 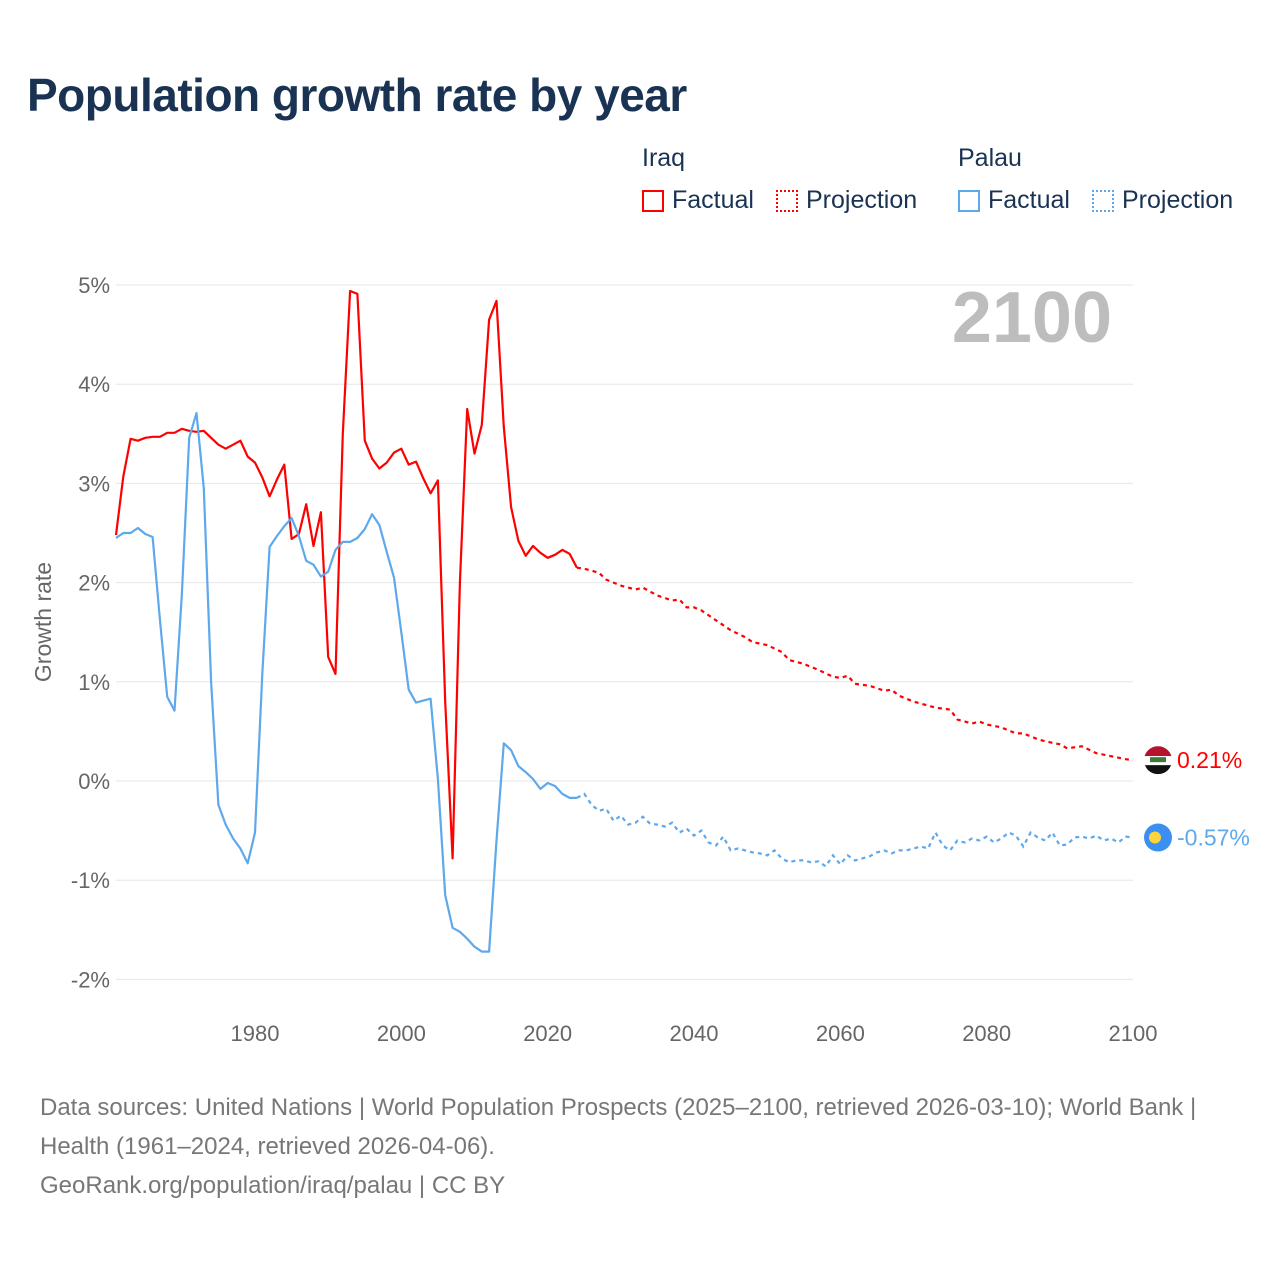 I want to click on iraq-end-label: 0.21%, so click(x=1209, y=760).